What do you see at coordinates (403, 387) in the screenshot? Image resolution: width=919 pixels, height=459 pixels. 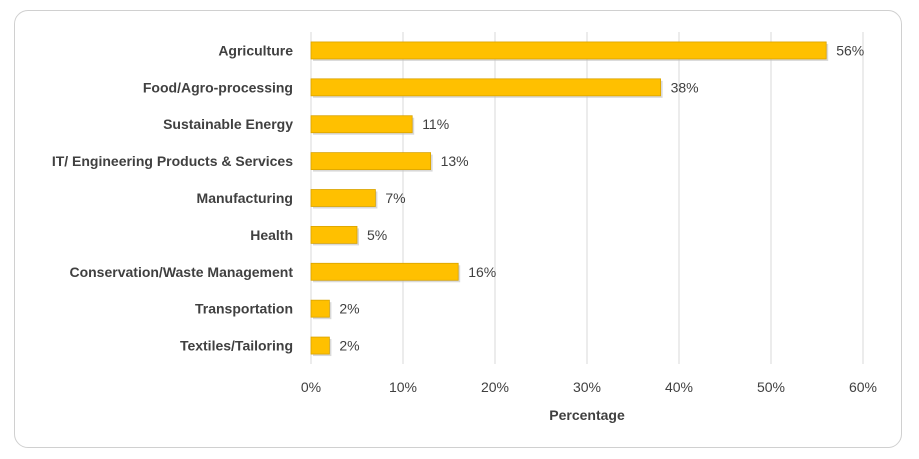 I see `x-tick-label: 10%` at bounding box center [403, 387].